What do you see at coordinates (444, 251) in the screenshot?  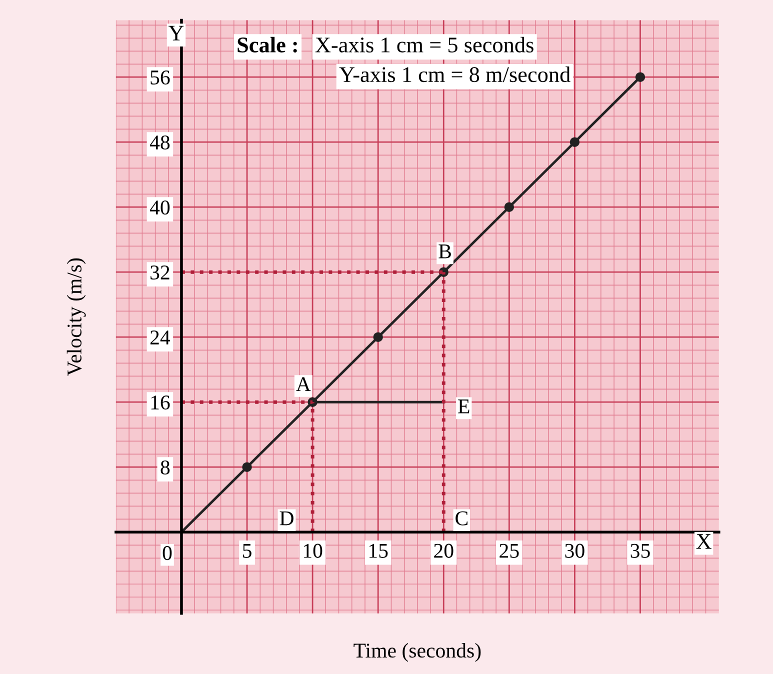 I see `annotation: B` at bounding box center [444, 251].